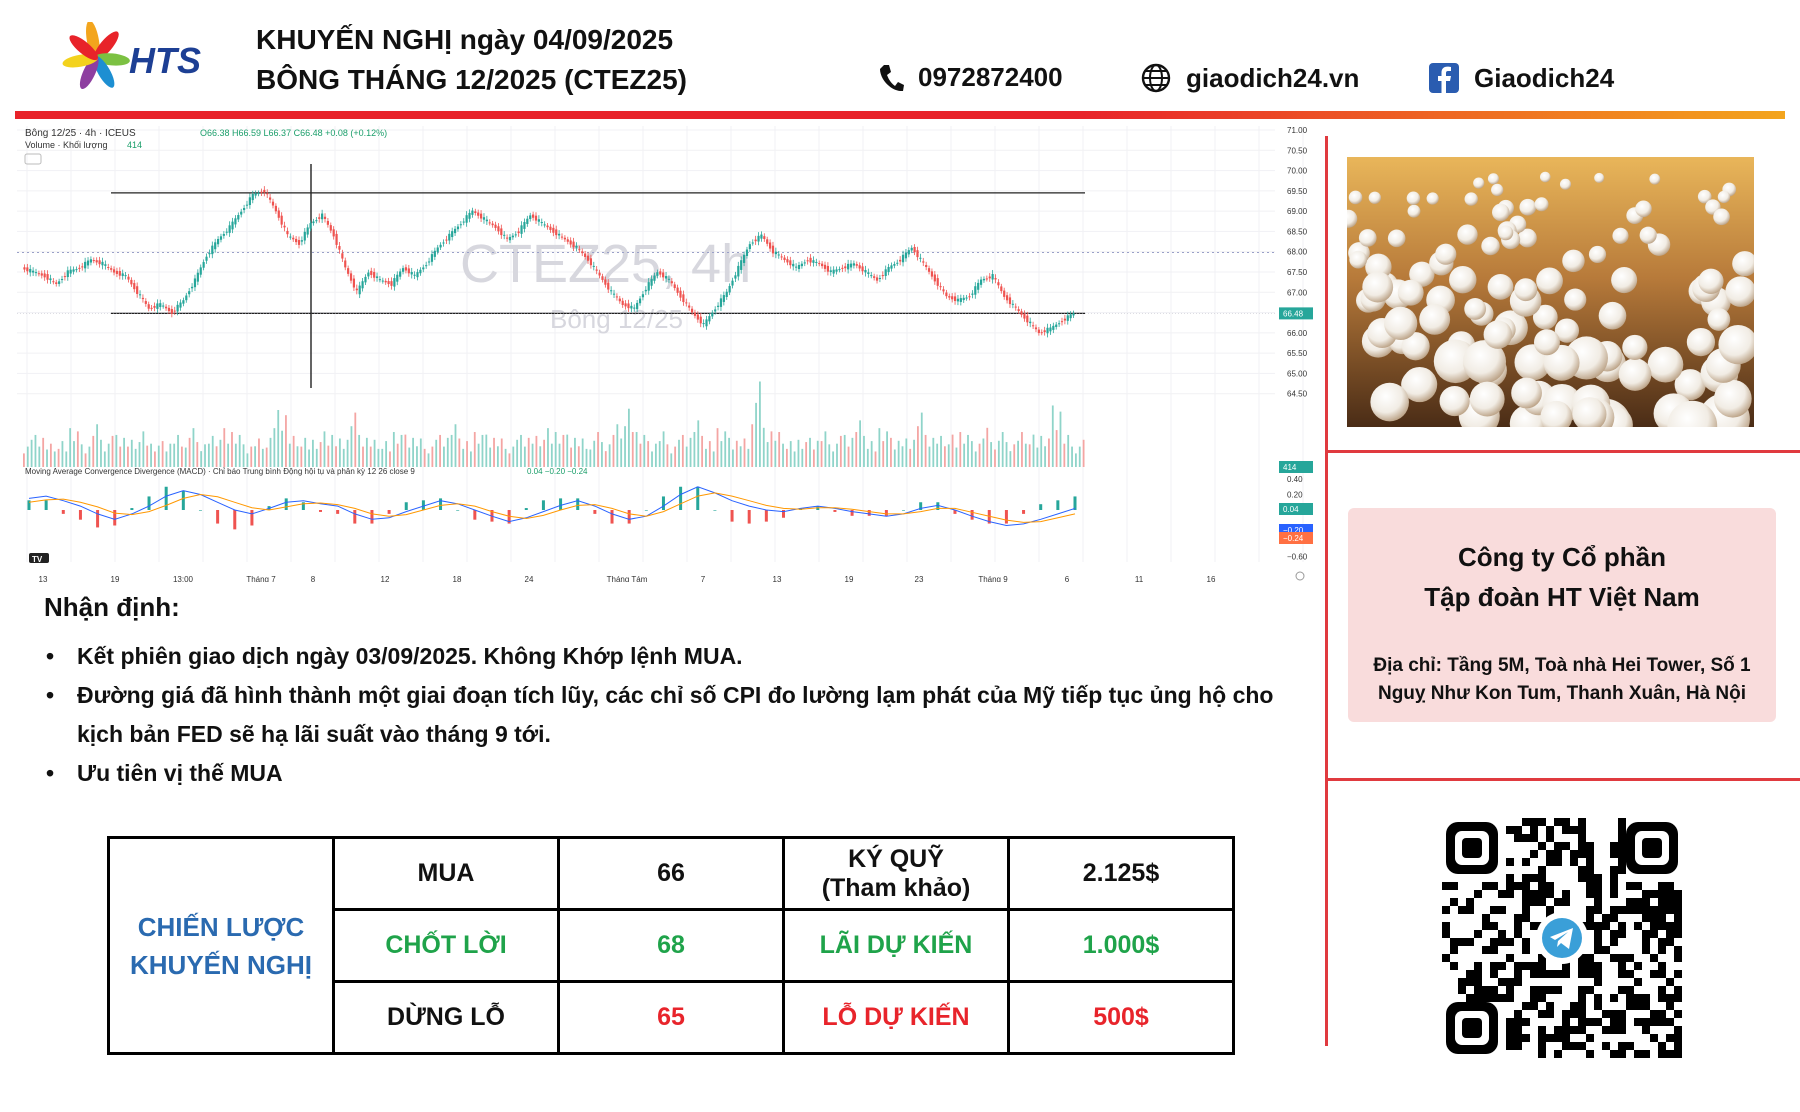 The image size is (1800, 1112). I want to click on collapse-button, so click(33, 159).